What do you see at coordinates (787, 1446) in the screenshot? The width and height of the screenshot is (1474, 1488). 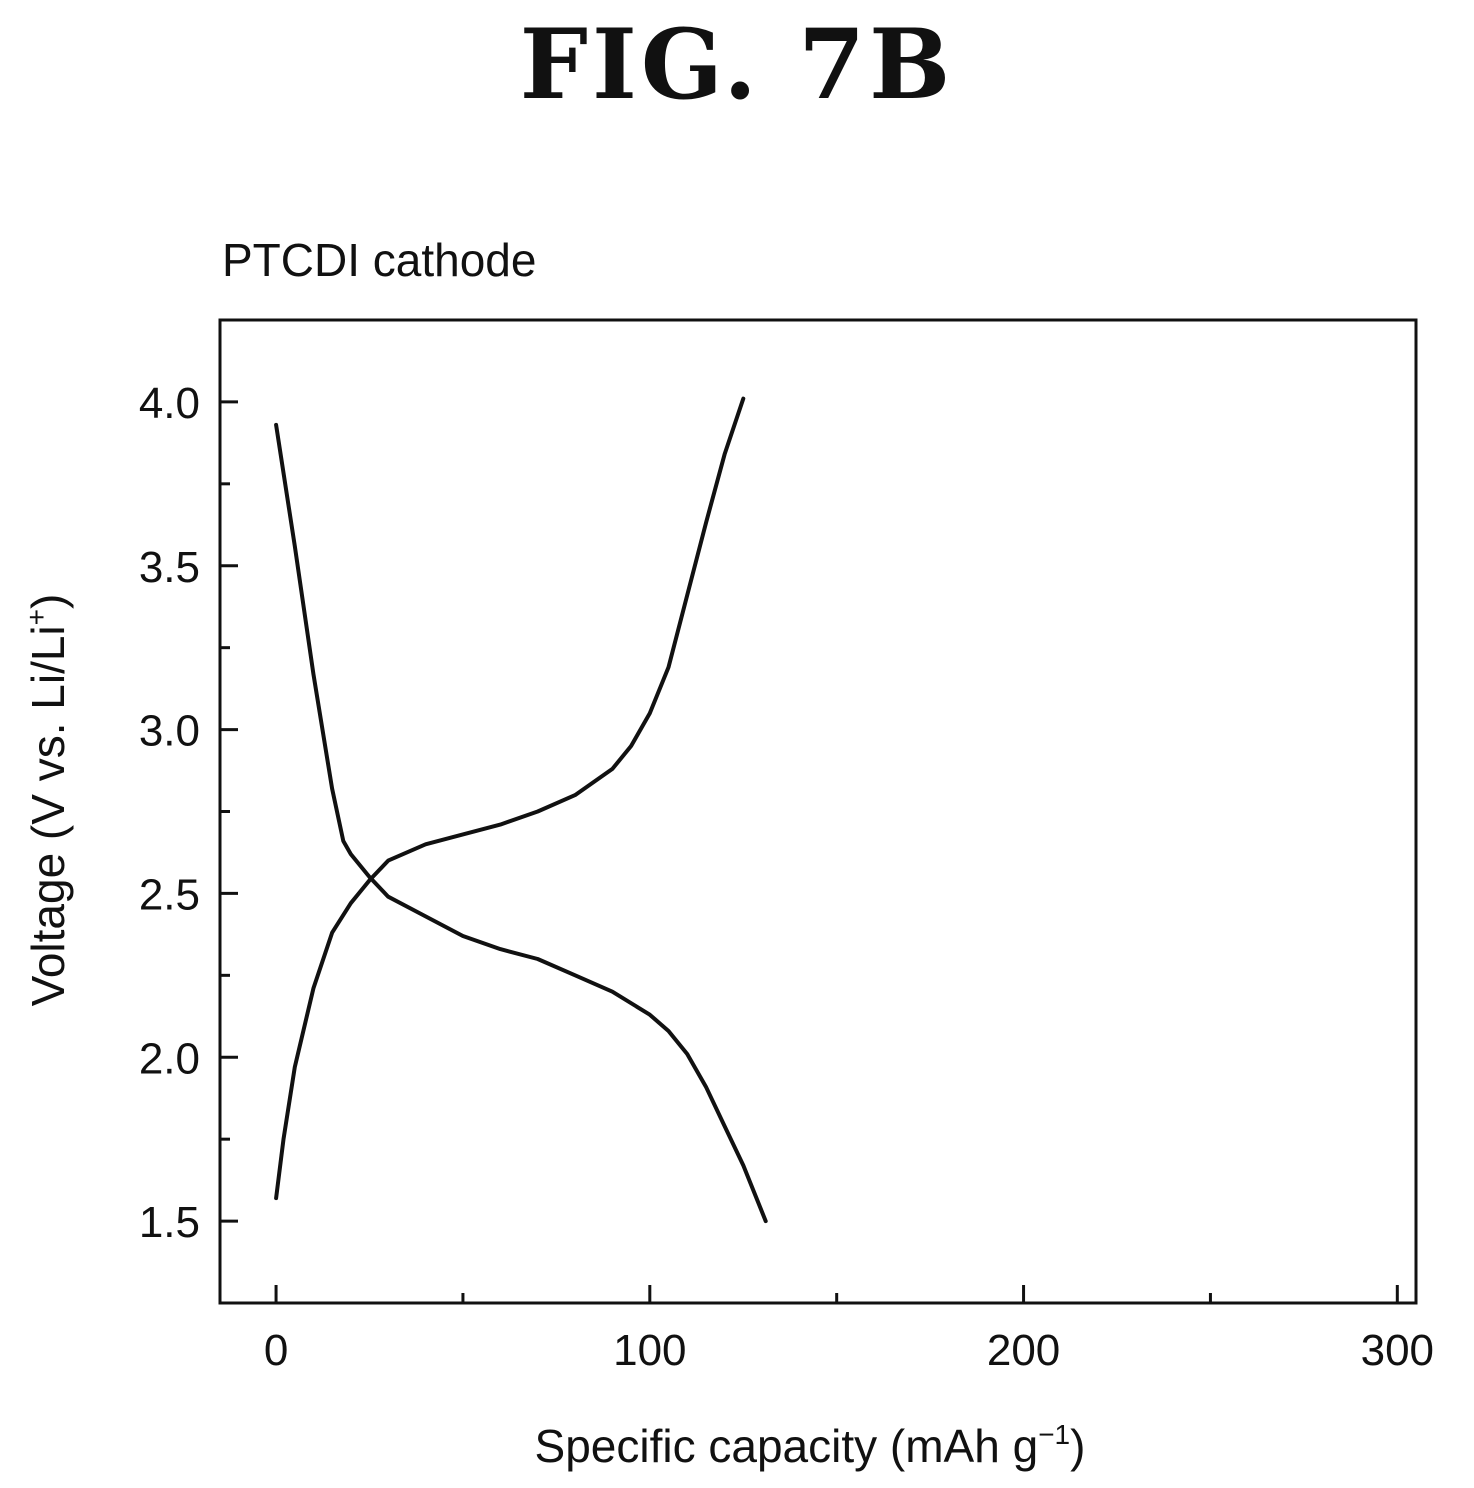 I see `x-axis-title-main: Specific capacity (mAh g` at bounding box center [787, 1446].